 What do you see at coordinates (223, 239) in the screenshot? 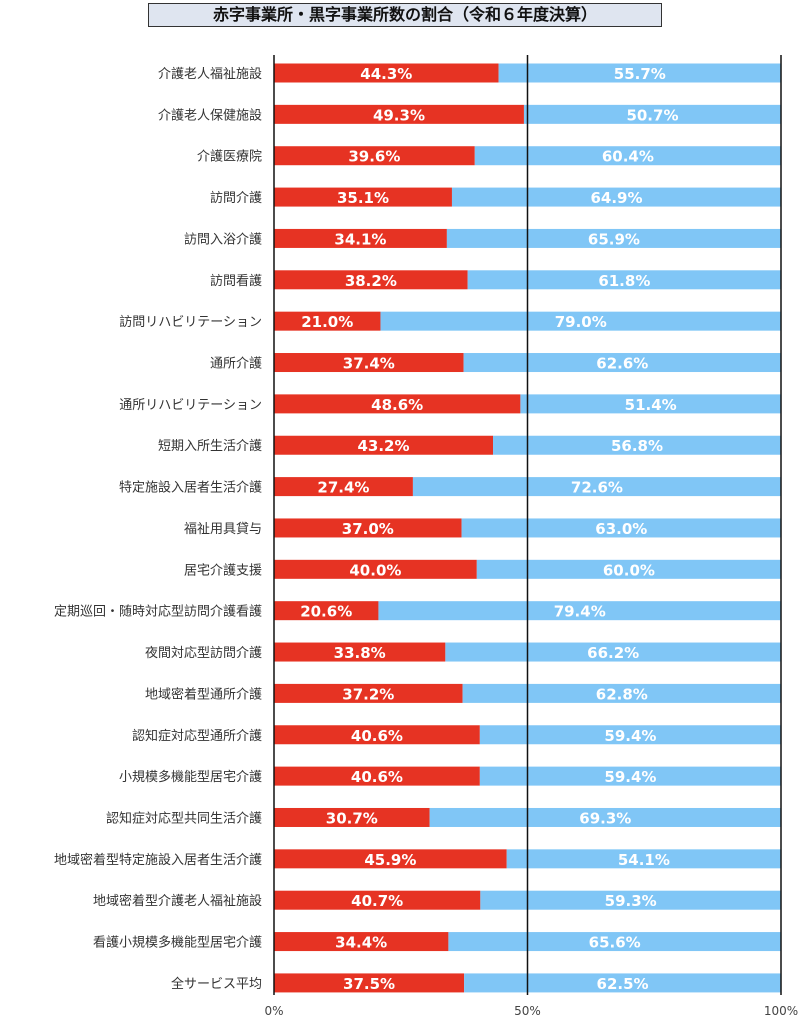
I see `category-label: 訪問入浴介護` at bounding box center [223, 239].